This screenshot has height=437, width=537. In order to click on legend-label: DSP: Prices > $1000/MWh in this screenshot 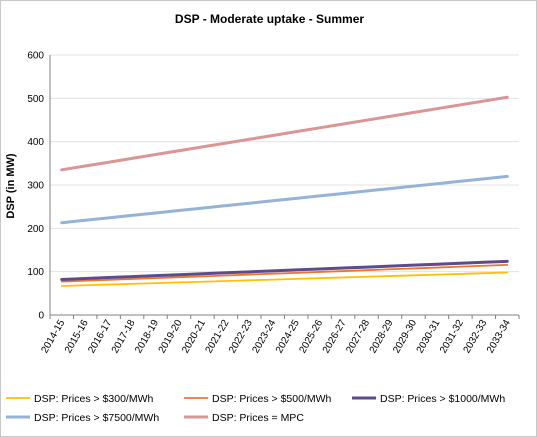, I will do `click(442, 399)`.